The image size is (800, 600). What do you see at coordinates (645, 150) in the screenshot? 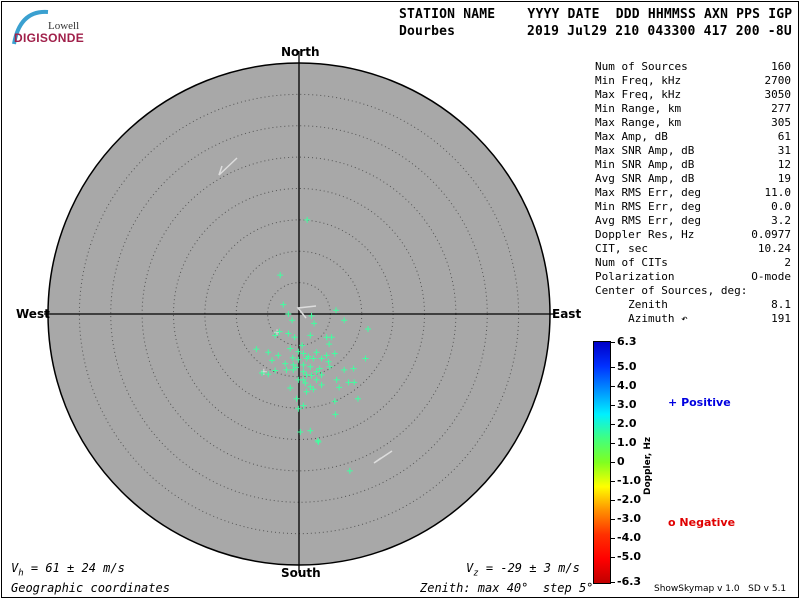
I see `stat-label: Max SNR Amp, dB` at bounding box center [645, 150].